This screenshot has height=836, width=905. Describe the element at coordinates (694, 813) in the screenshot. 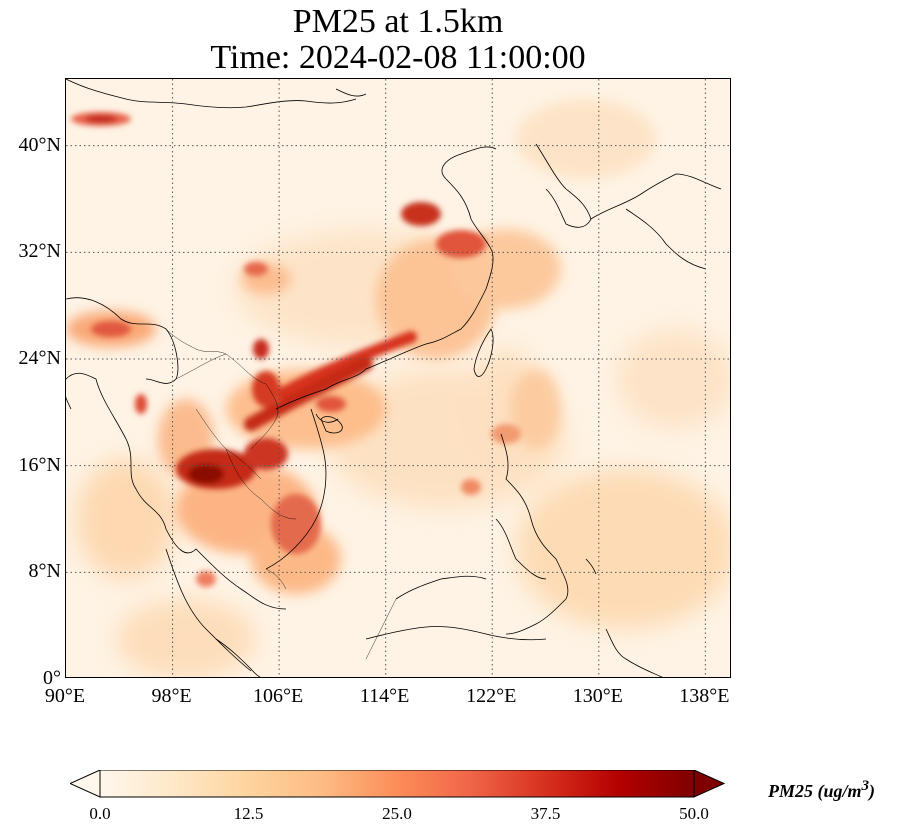

I see `colorbar-tick-label: 50.0` at that location.